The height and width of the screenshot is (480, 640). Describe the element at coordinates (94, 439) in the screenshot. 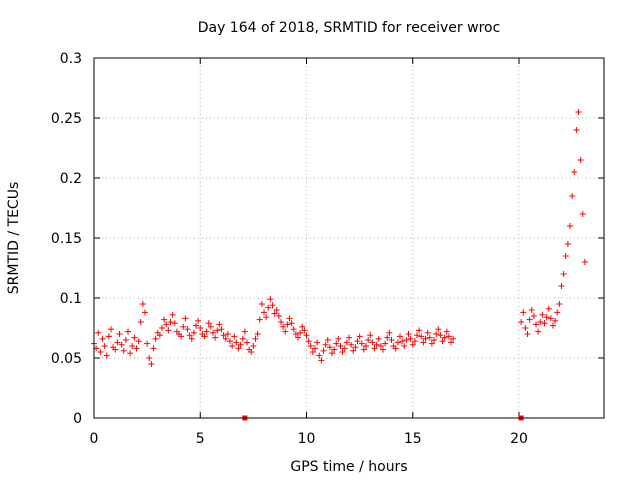

I see `x-tick-label: 0` at that location.